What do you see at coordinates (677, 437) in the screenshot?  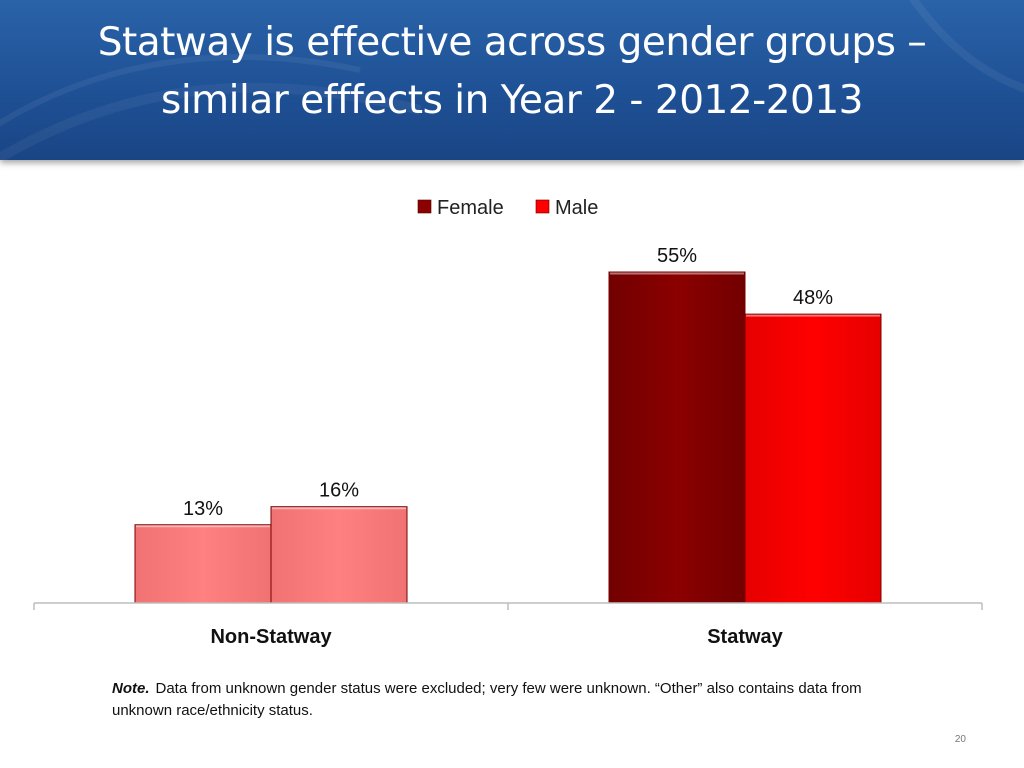 I see `bar-statway-female` at bounding box center [677, 437].